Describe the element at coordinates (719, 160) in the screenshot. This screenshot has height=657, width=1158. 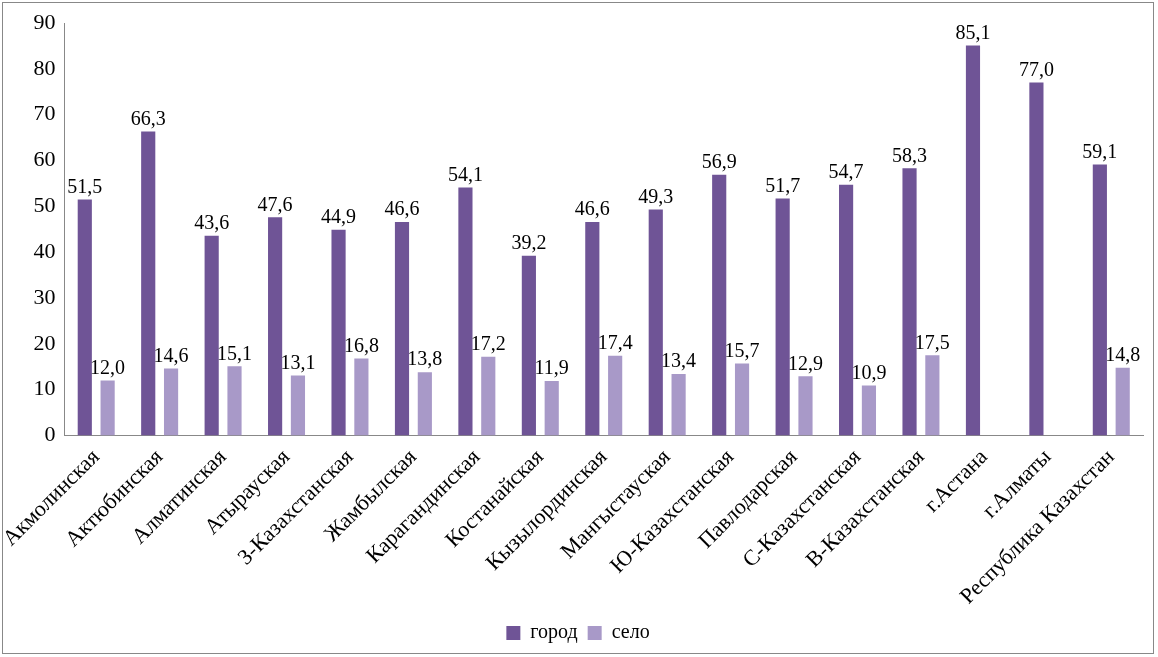
I see `data-label: 56,9` at that location.